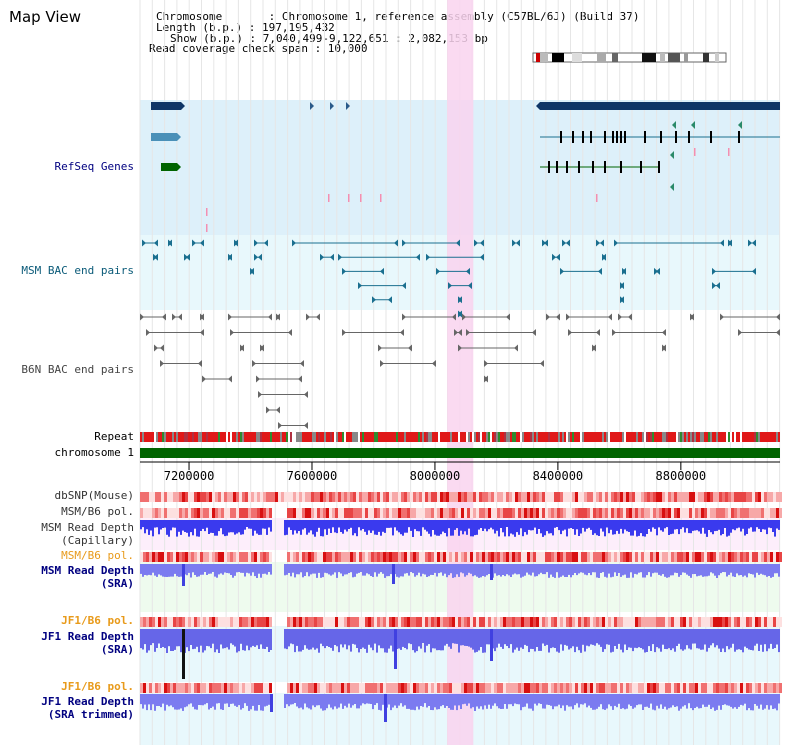  Describe the element at coordinates (460, 371) in the screenshot. I see `b6n-bac-pairs` at that location.